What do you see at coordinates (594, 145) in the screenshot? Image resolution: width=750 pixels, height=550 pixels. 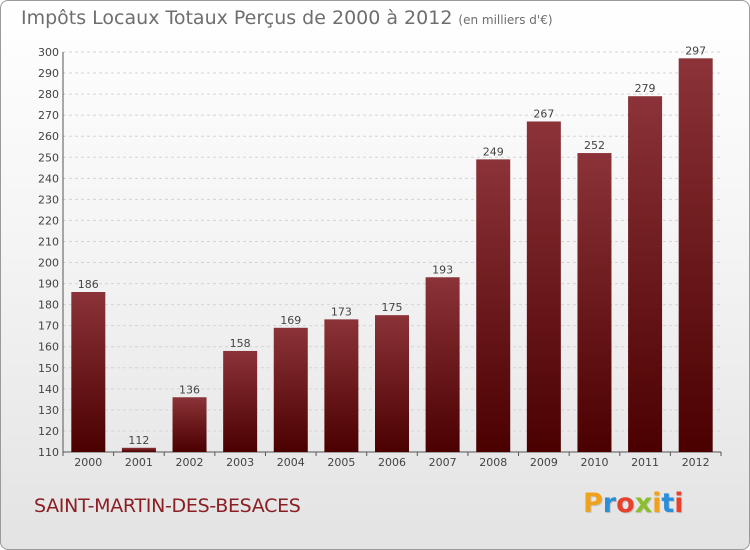 I see `bar-value-label: 252` at bounding box center [594, 145].